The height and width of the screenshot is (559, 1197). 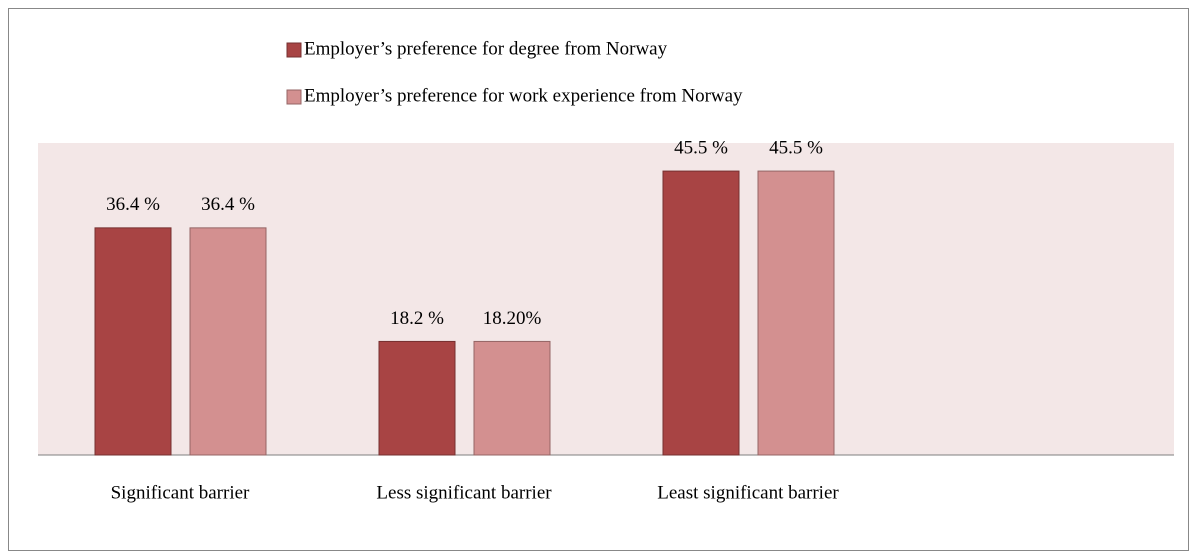 I want to click on x-tick-label: Least significant barrier, so click(x=748, y=492).